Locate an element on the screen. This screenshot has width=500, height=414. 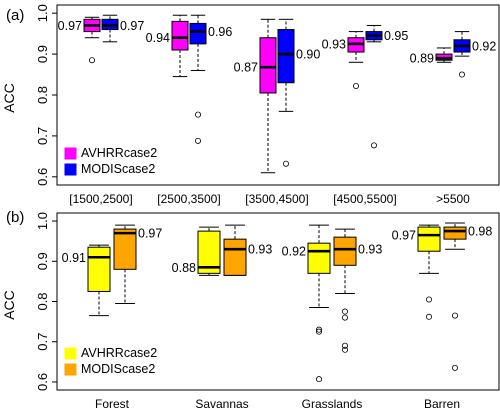
median-value-label: 0.95 is located at coordinates (396, 36).